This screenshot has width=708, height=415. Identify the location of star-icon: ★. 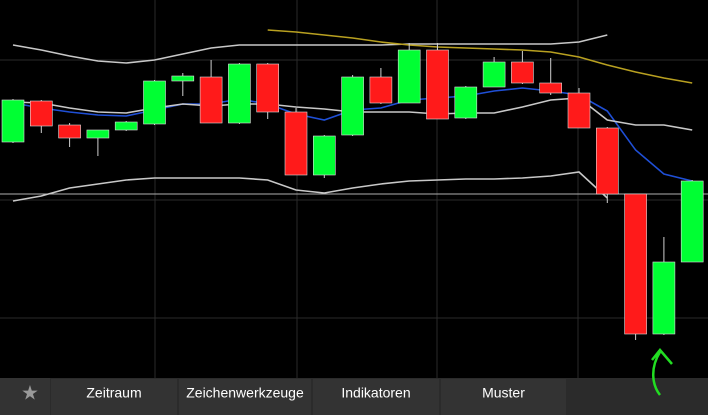
(30, 393).